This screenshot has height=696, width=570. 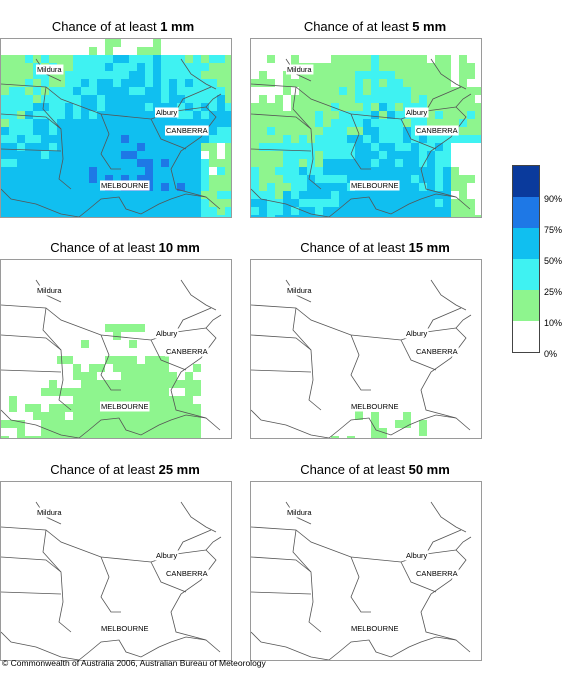 I want to click on rainfall-raster, so click(x=366, y=136).